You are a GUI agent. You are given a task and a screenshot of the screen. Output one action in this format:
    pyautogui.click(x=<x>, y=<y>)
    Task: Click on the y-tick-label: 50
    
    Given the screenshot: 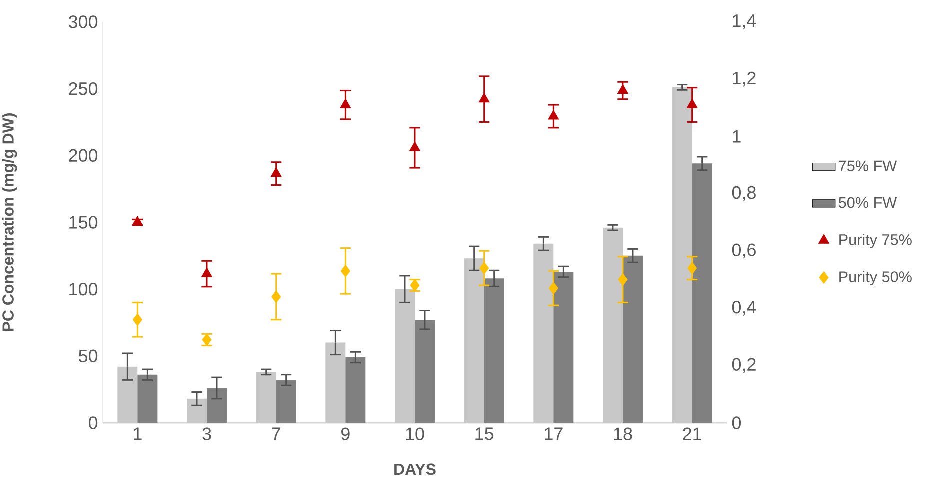 What is the action you would take?
    pyautogui.click(x=88, y=356)
    